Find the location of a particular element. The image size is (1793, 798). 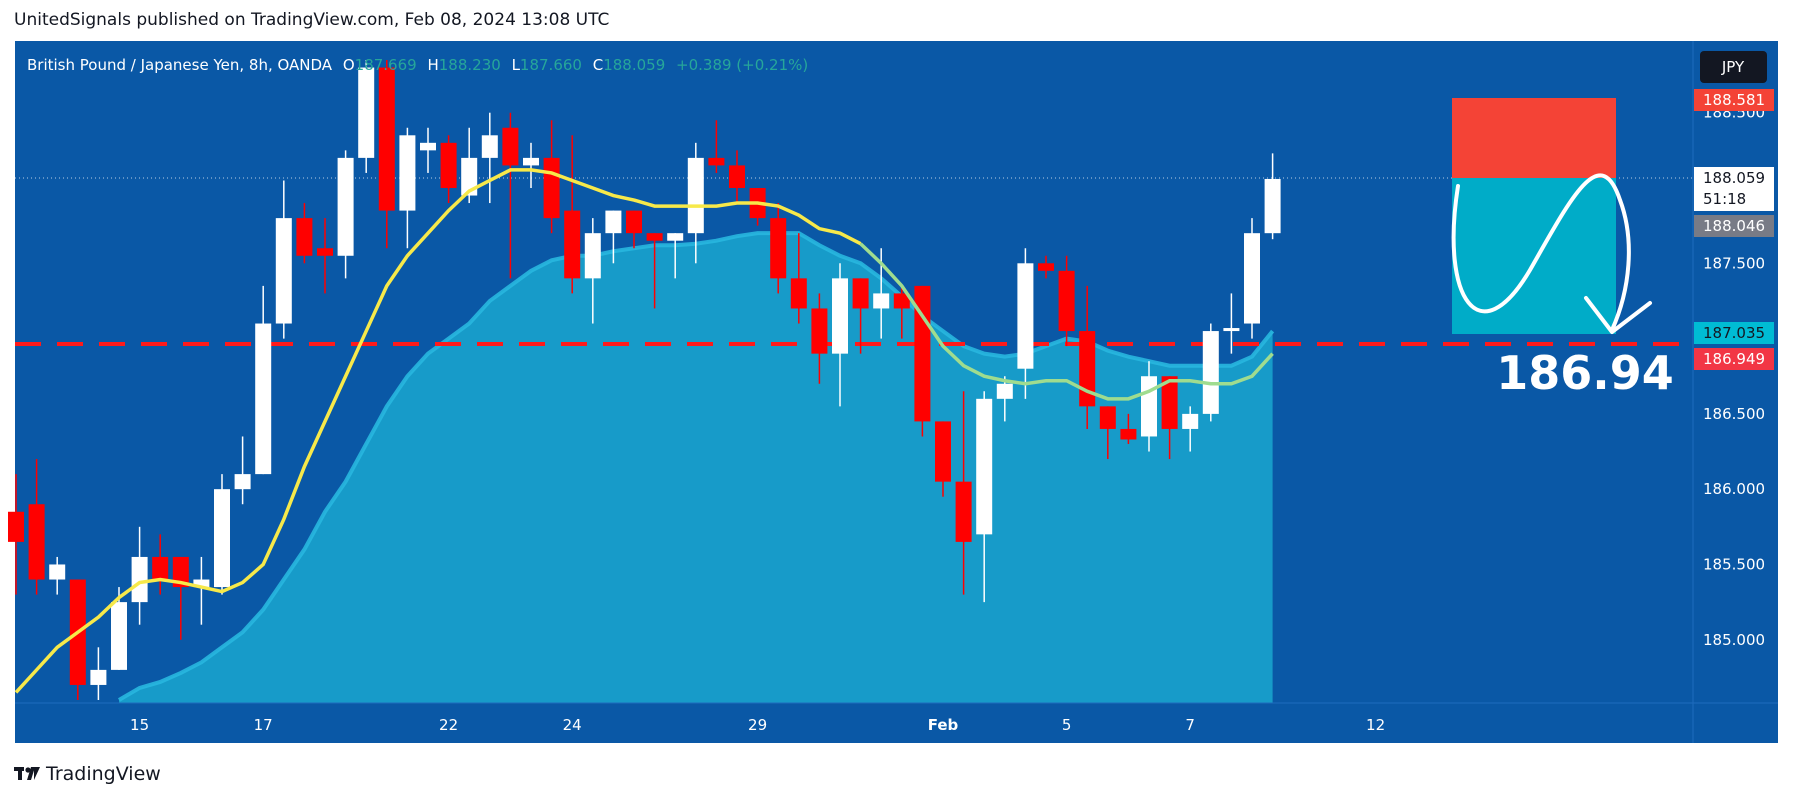

time-tick-label: 29 is located at coordinates (757, 725).